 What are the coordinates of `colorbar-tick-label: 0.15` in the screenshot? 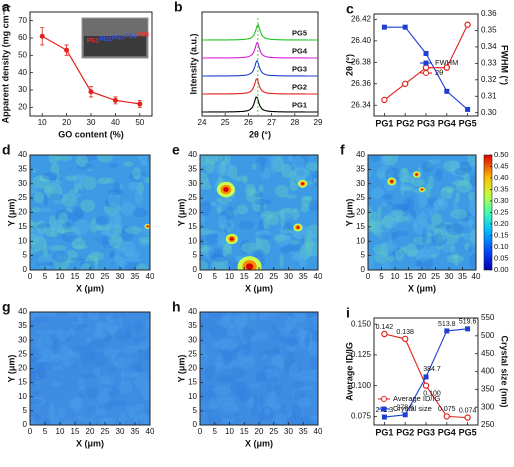 It's located at (501, 234).